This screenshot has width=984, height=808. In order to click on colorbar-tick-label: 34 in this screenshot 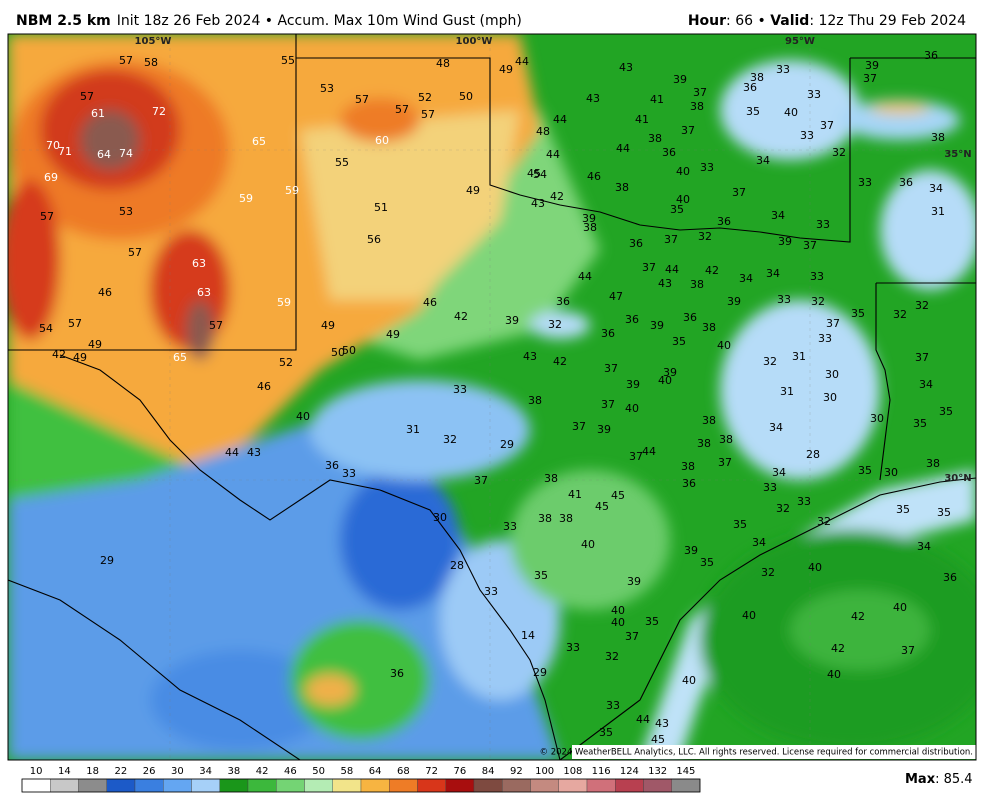, I will do `click(205, 771)`.